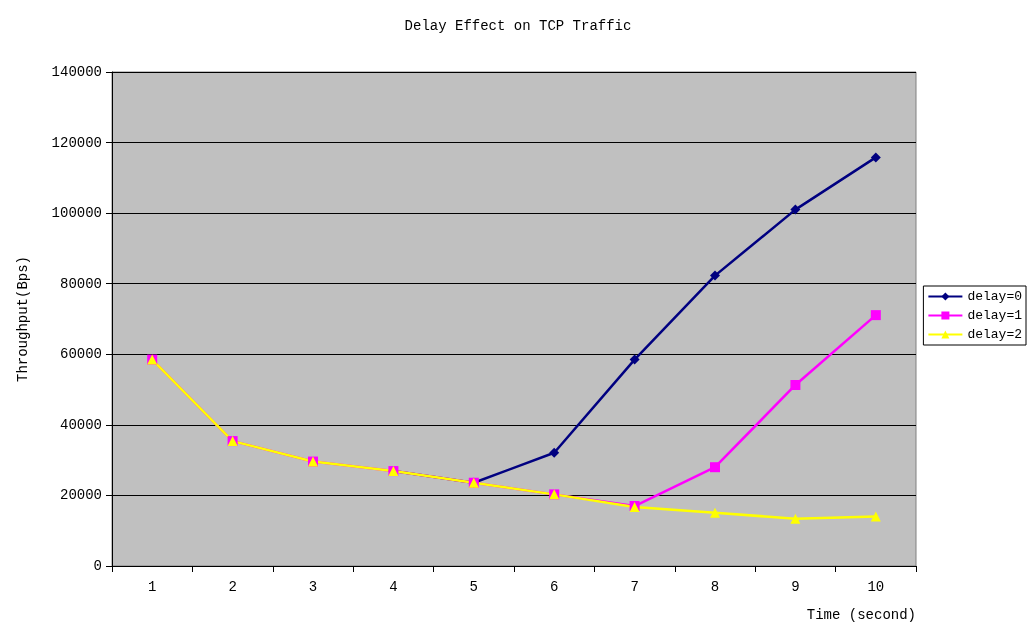 This screenshot has height=639, width=1036. Describe the element at coordinates (994, 334) in the screenshot. I see `legend-label: delay=2` at that location.